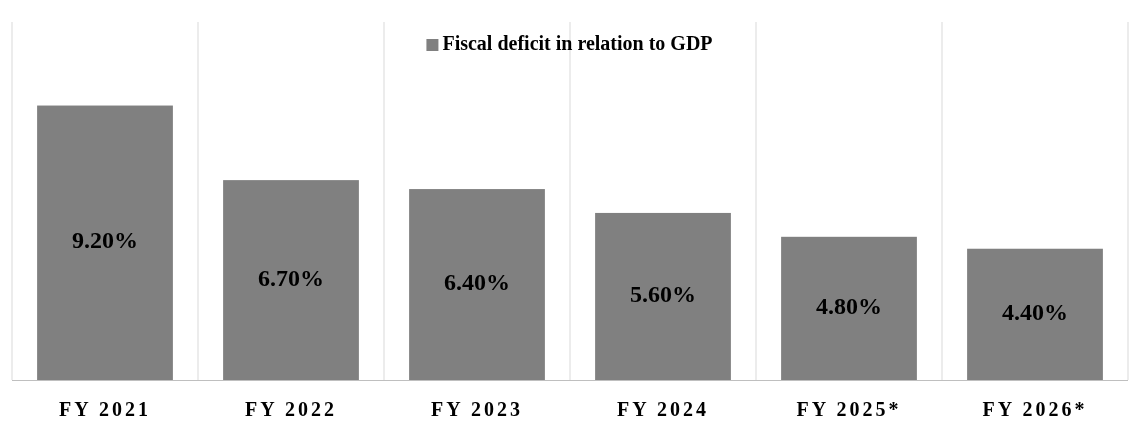 Image resolution: width=1139 pixels, height=425 pixels. I want to click on legend-label: Fiscal deficit in relation to GDP, so click(577, 42).